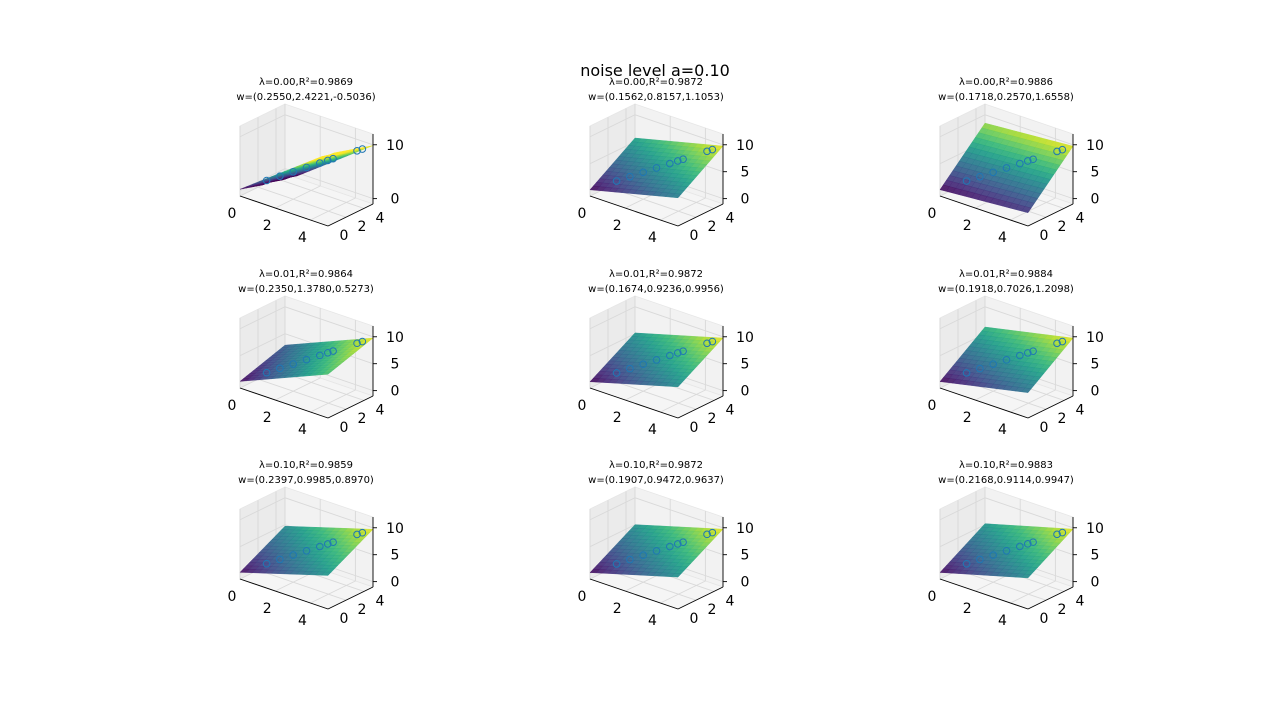 This screenshot has height=705, width=1280. Describe the element at coordinates (1006, 97) in the screenshot. I see `subplot-title-weights: w=(0.1718,0.2570,1.6558)` at that location.